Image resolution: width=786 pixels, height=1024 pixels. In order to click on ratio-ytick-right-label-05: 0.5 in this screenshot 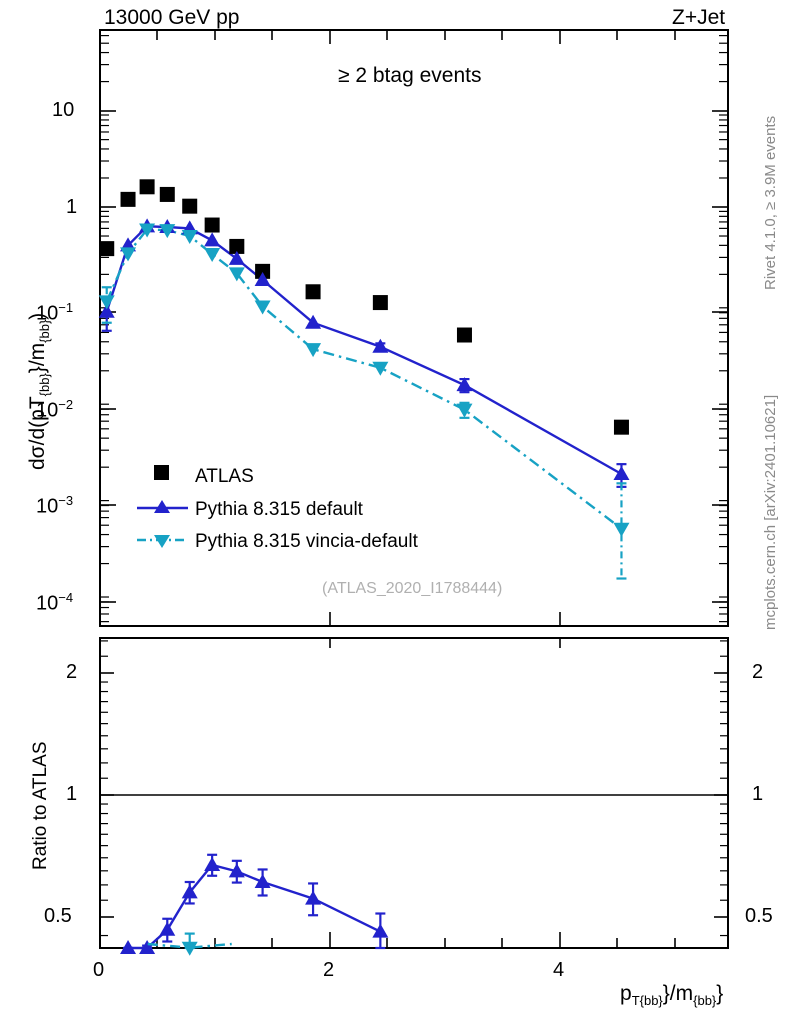, I will do `click(759, 916)`.